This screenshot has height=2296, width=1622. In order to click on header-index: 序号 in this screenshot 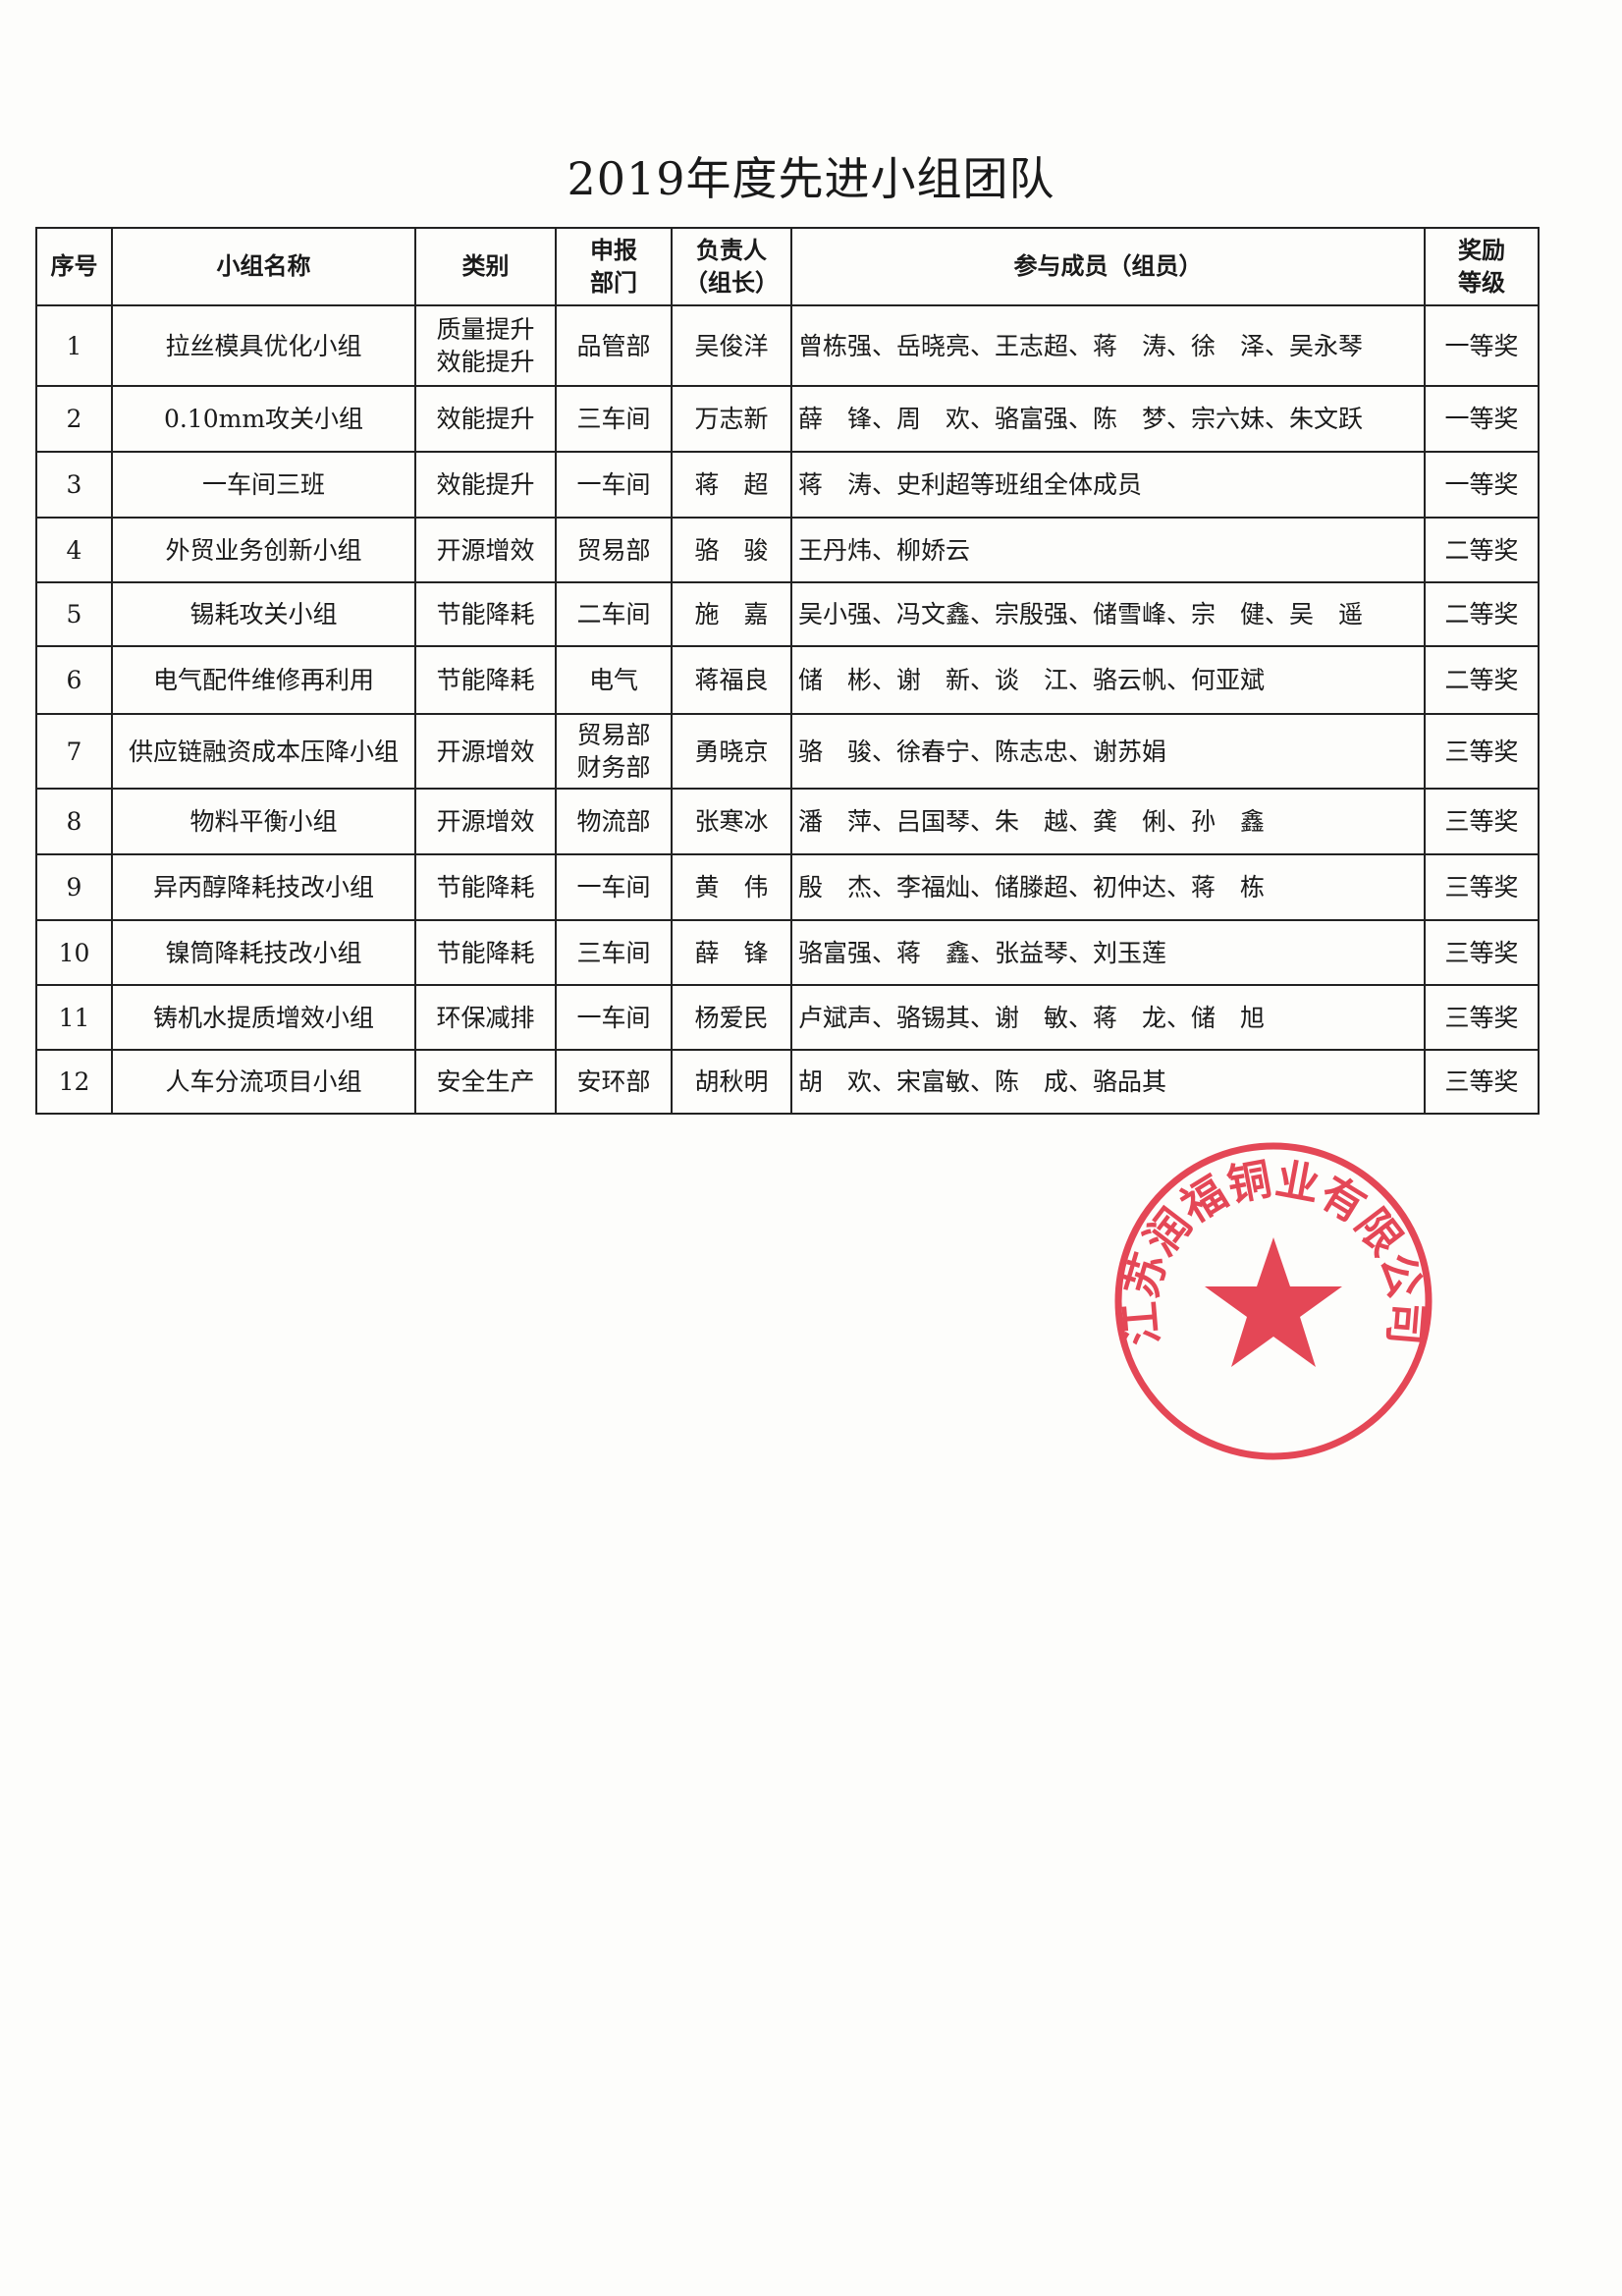, I will do `click(74, 266)`.